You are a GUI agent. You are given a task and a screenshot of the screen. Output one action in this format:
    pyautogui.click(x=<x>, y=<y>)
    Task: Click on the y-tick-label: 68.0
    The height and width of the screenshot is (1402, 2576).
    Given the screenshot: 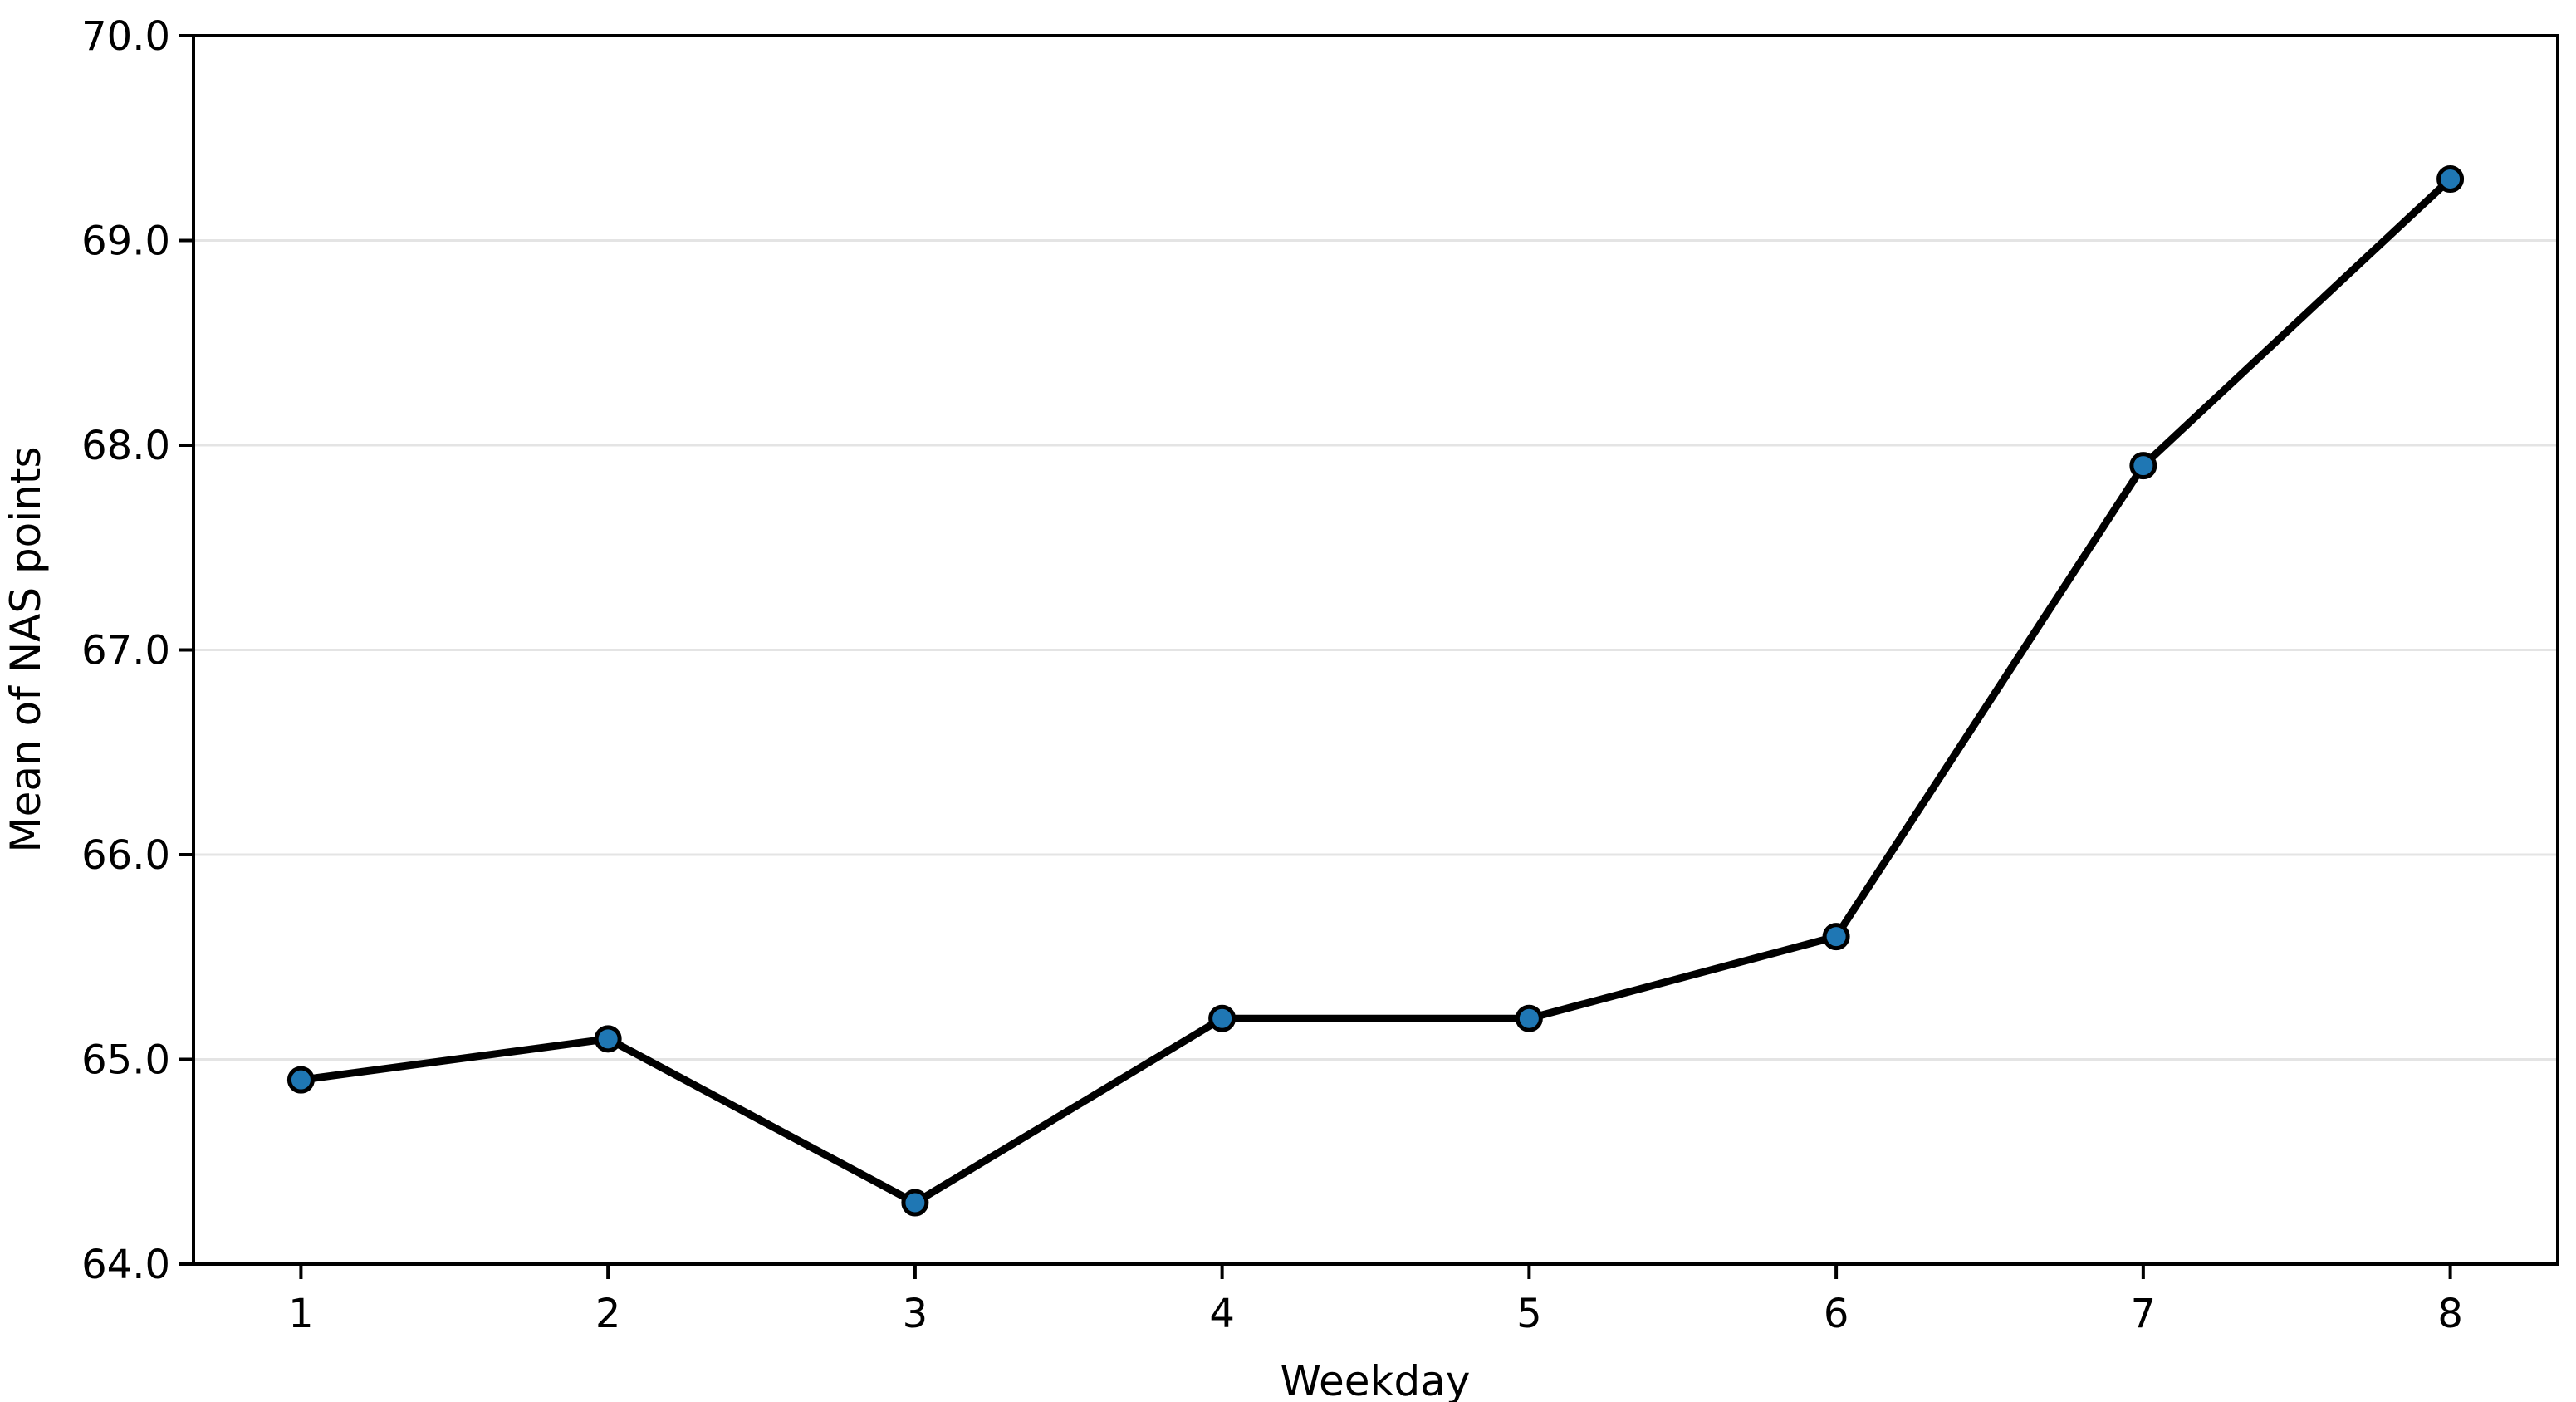 What is the action you would take?
    pyautogui.click(x=126, y=446)
    